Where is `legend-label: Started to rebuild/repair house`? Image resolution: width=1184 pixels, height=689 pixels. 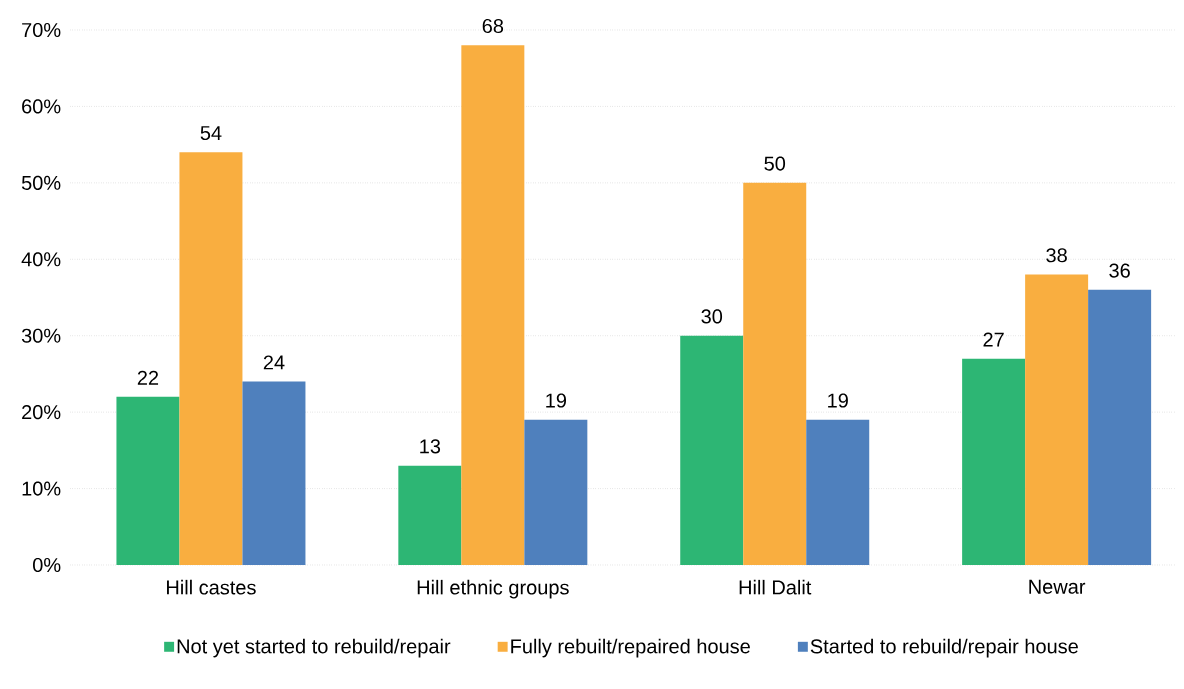
legend-label: Started to rebuild/repair house is located at coordinates (944, 648).